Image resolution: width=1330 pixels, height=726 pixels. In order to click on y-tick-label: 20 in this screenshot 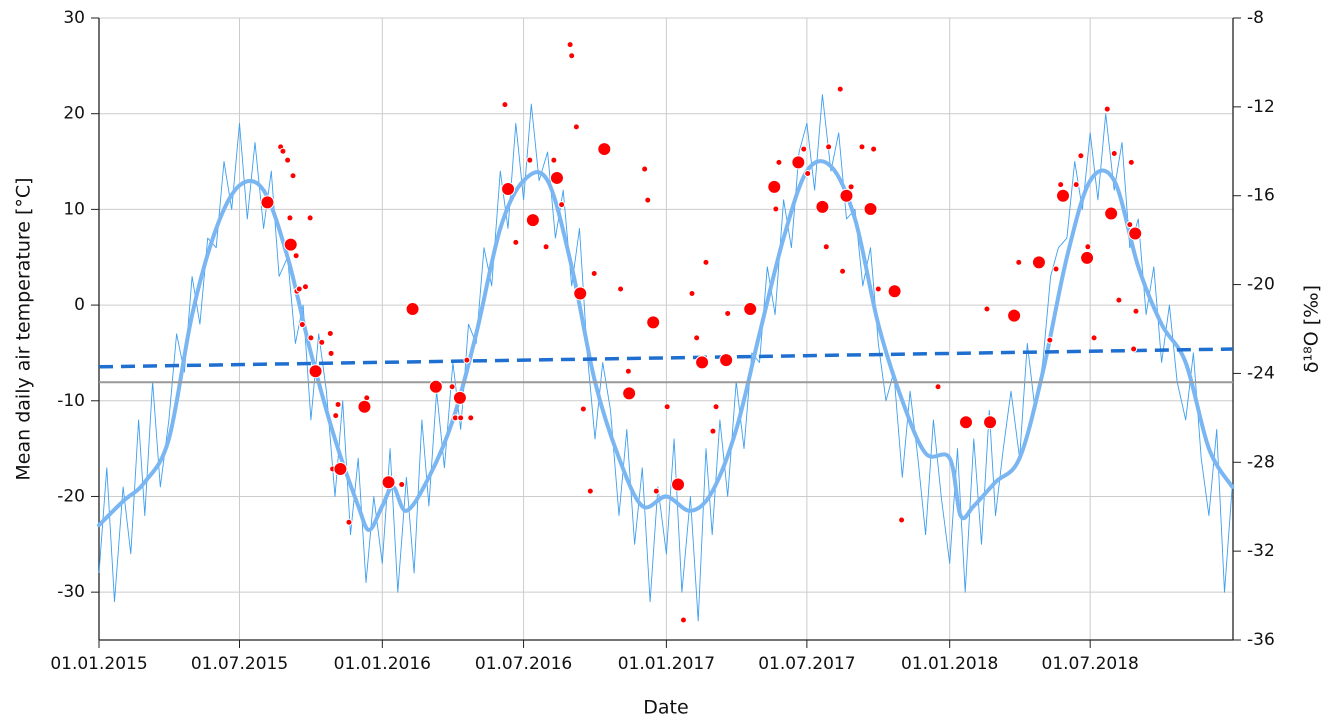, I will do `click(74, 114)`.